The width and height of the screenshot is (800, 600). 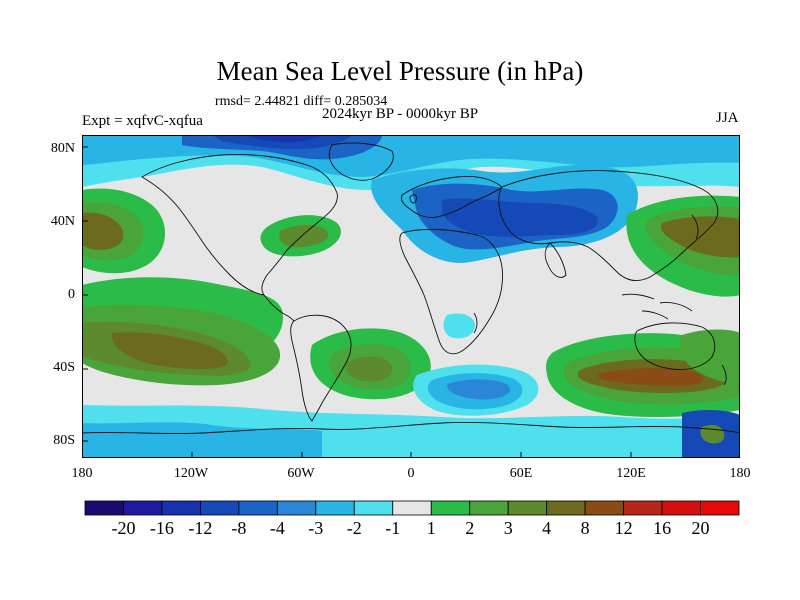 I want to click on coast-australia, so click(x=675, y=346).